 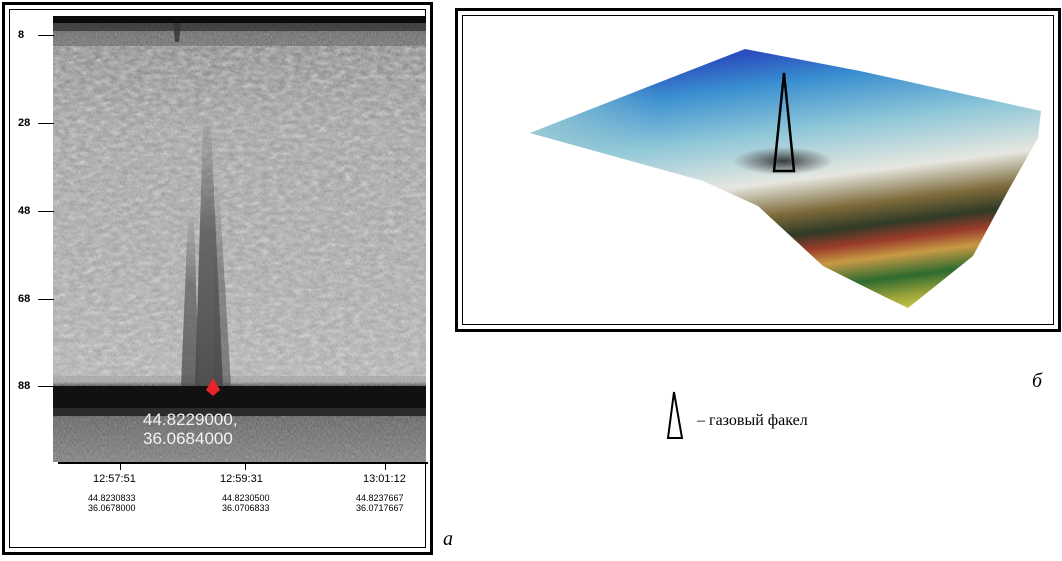 I want to click on point-latitude: 44.8229000,, so click(x=190, y=419).